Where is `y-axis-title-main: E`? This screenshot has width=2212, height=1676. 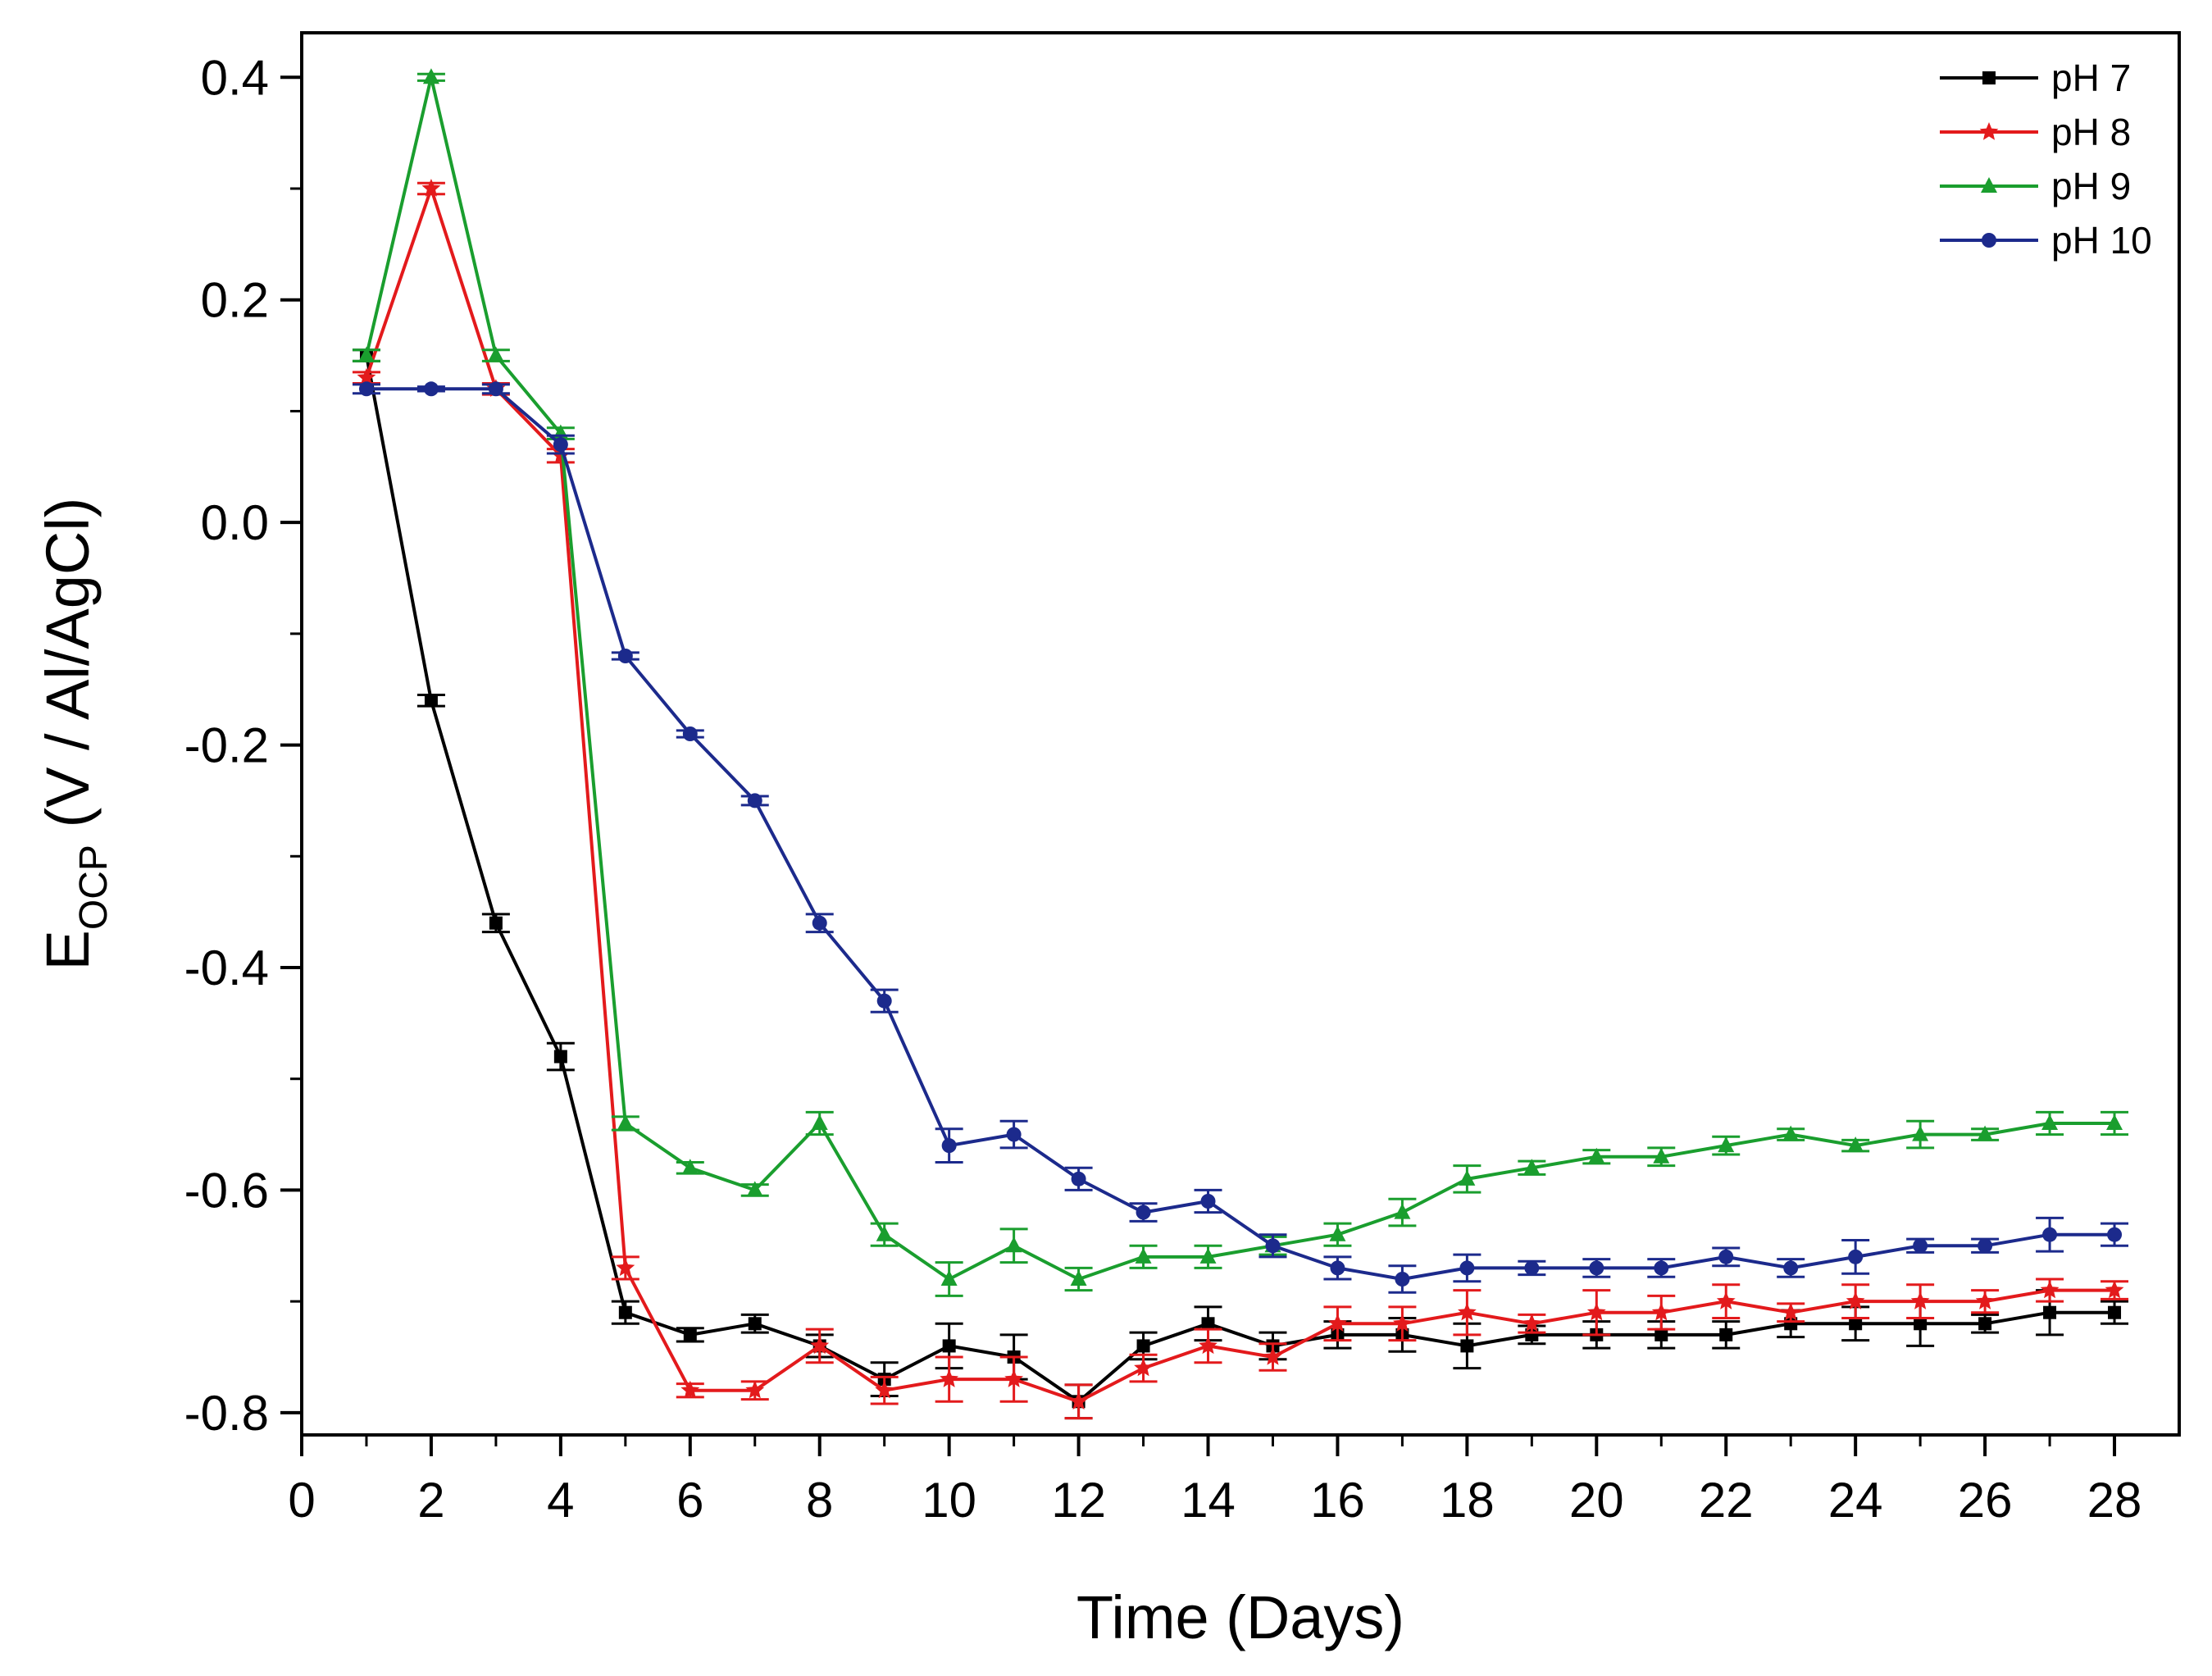
y-axis-title-main: E is located at coordinates (68, 950).